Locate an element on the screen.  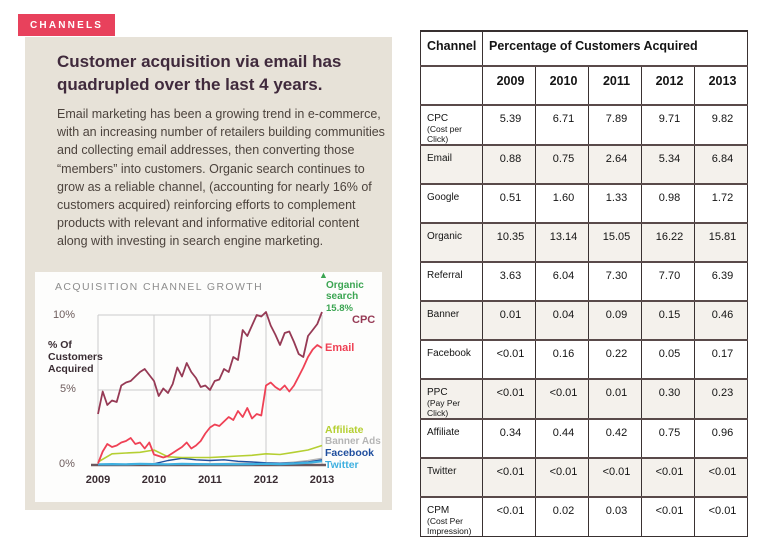
channel-cell: CPC (Cost per Click) is located at coordinates (451, 125).